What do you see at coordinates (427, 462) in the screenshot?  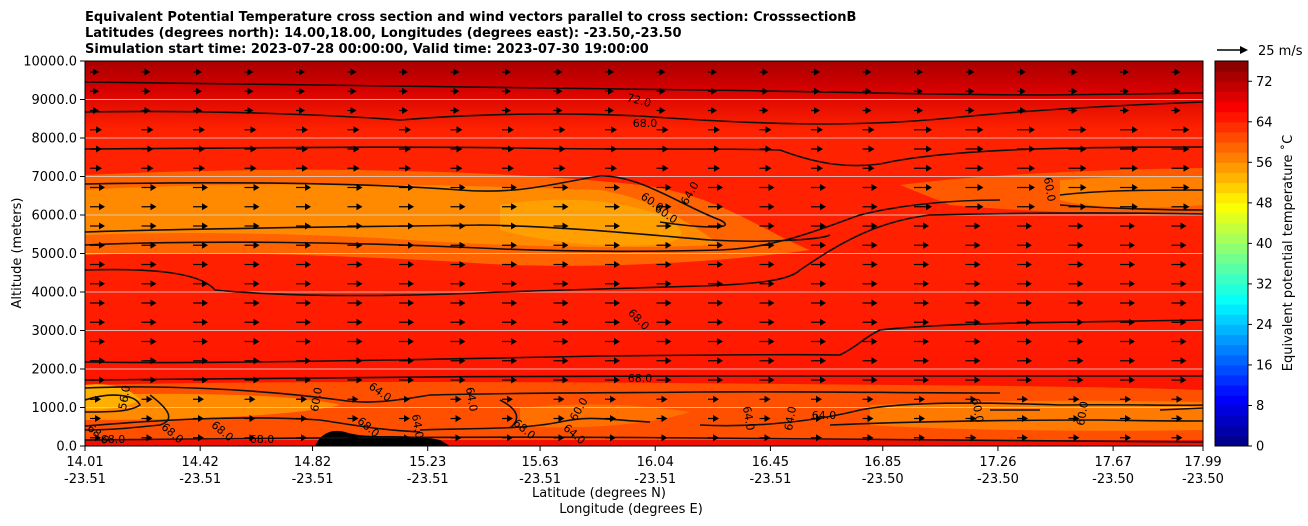 I see `x-tick-label-lat: 15.23` at bounding box center [427, 462].